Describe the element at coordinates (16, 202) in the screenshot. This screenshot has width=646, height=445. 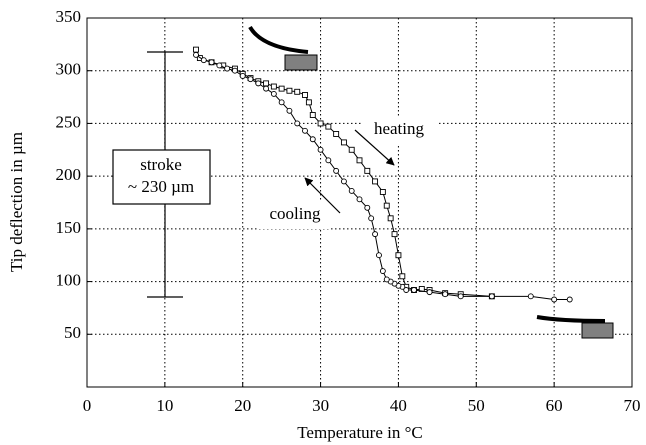
I see `y-axis-label: Tip deflection in µm` at that location.